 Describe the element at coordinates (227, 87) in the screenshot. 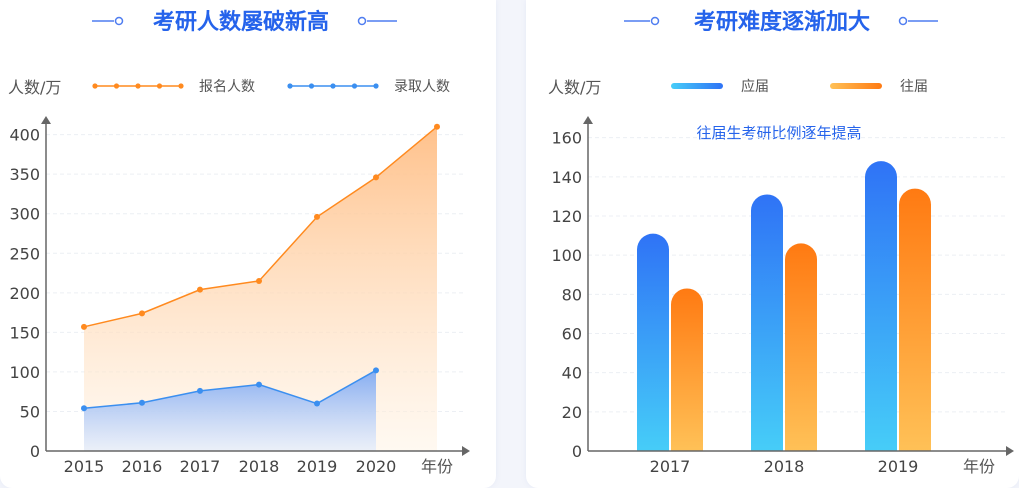

I see `legend-label: 报名人数` at that location.